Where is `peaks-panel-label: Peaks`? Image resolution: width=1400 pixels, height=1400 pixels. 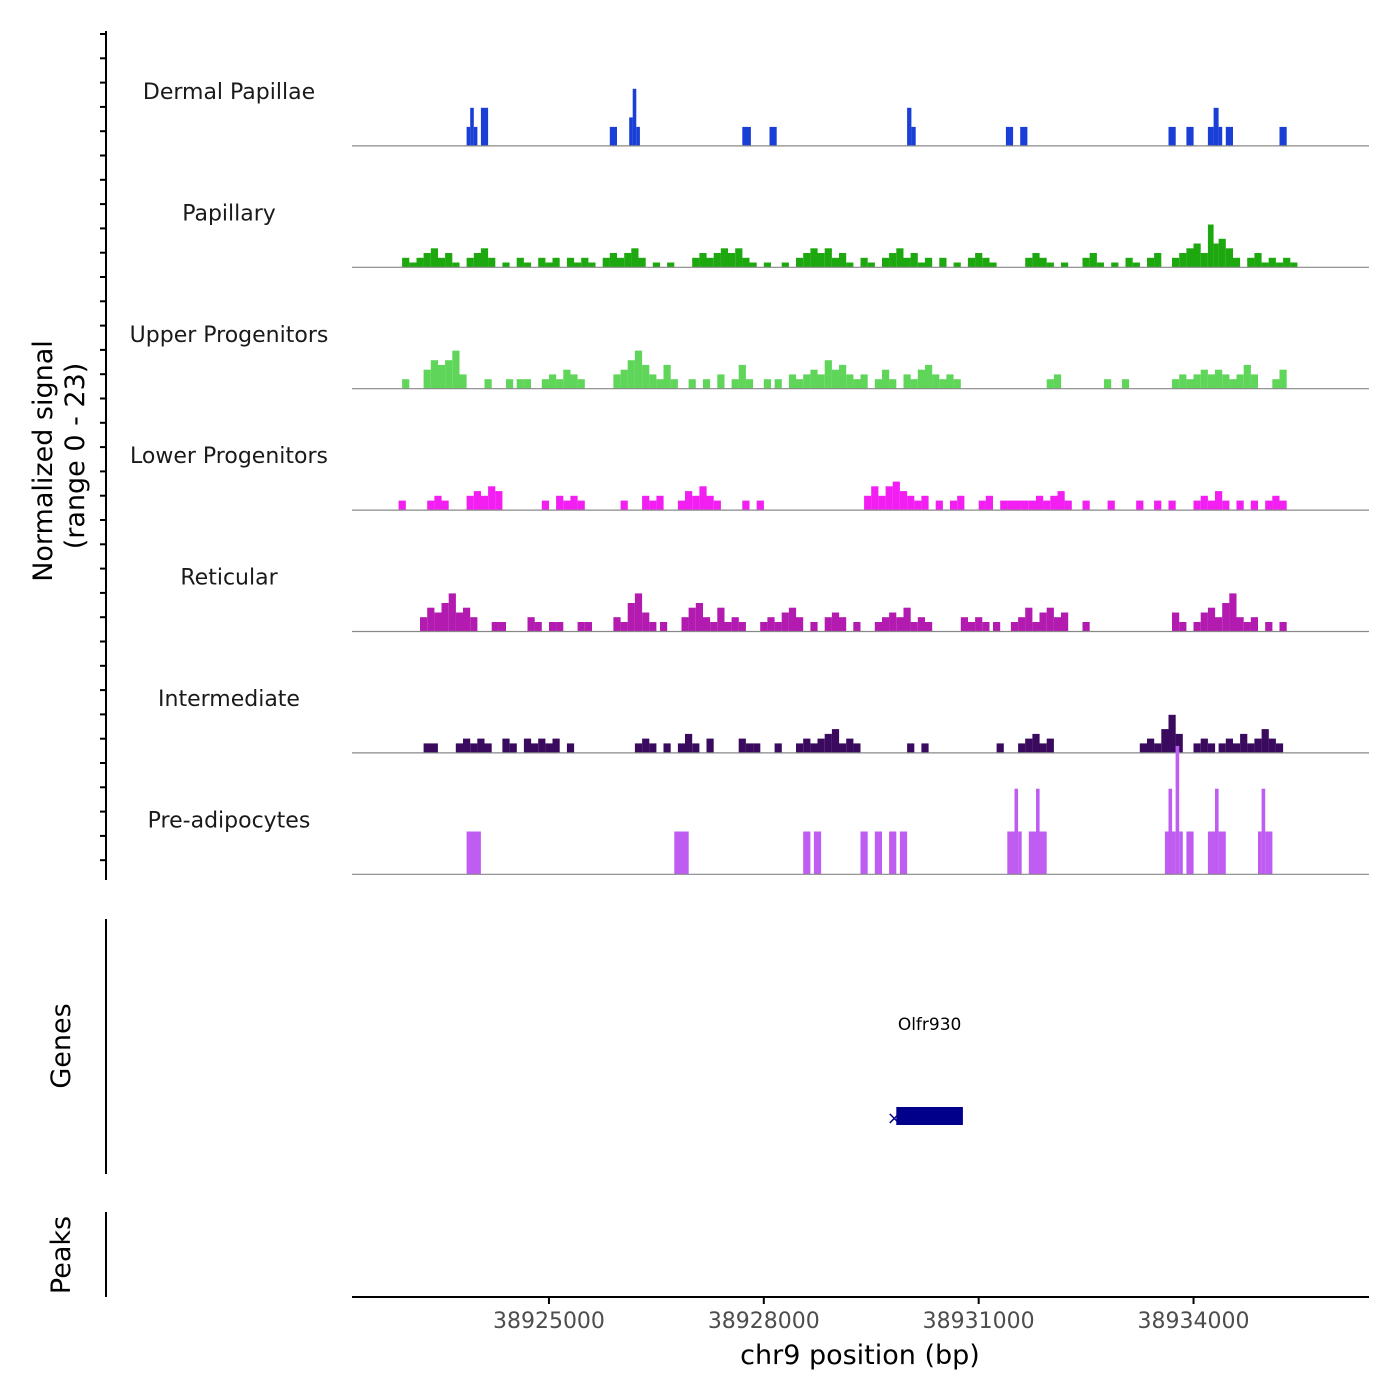 peaks-panel-label: Peaks is located at coordinates (61, 1255).